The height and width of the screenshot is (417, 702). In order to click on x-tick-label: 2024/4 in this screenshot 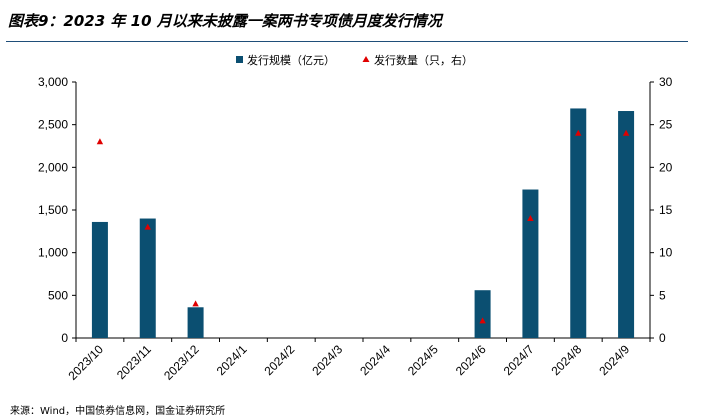, I will do `click(375, 360)`.